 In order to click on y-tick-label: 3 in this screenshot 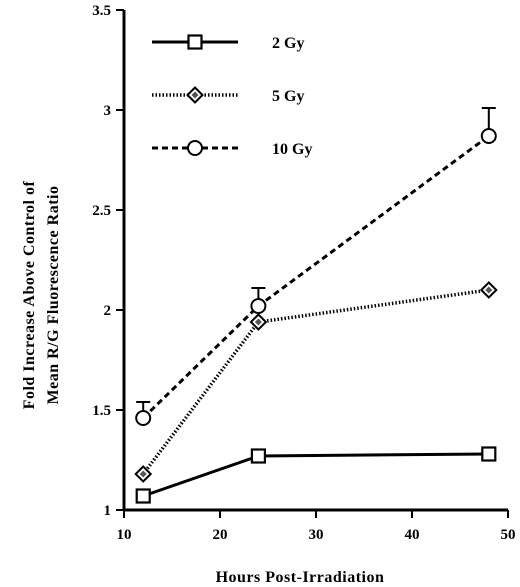, I will do `click(108, 111)`.